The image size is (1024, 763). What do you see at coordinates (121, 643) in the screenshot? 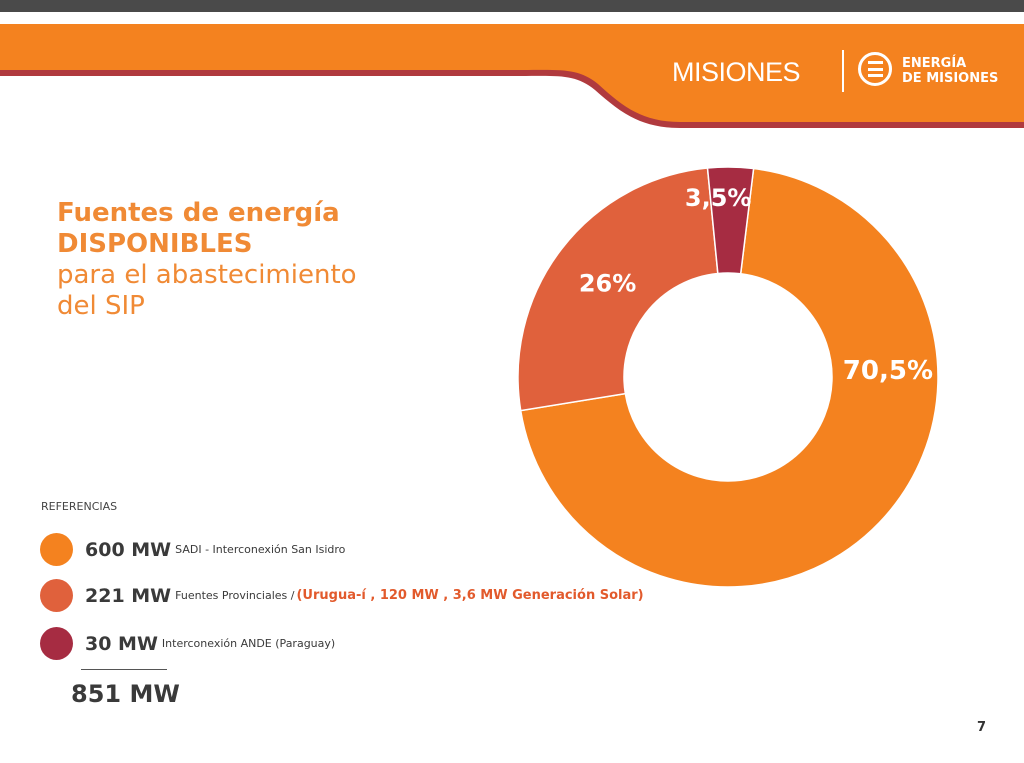
I see `reference-mw: 30 MW` at bounding box center [121, 643].